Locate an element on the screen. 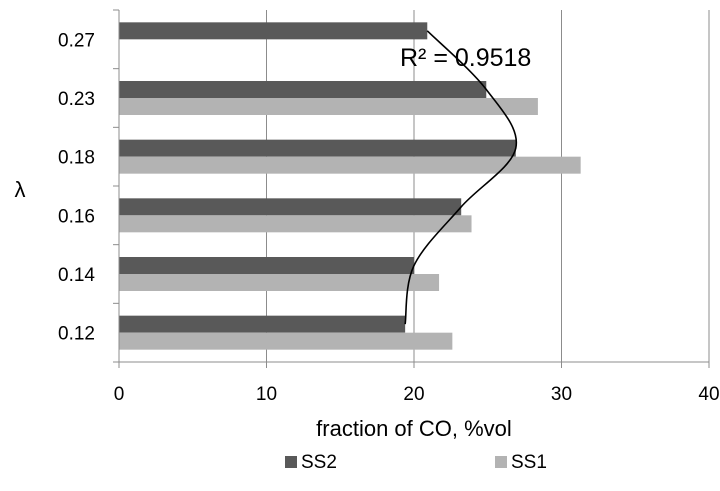 This screenshot has width=720, height=491. x-tick-label: 30 is located at coordinates (561, 394).